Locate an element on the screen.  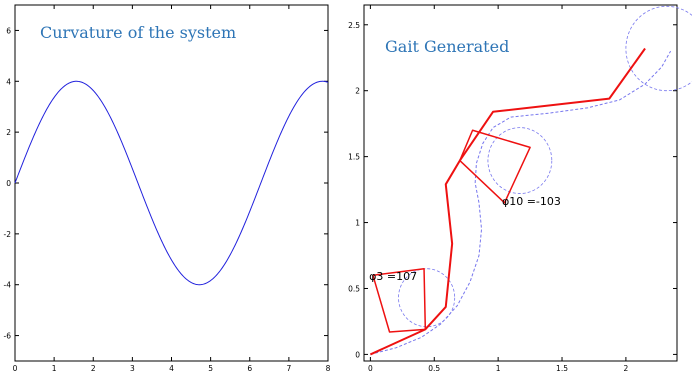
x-tick-label: 8 is located at coordinates (328, 368).